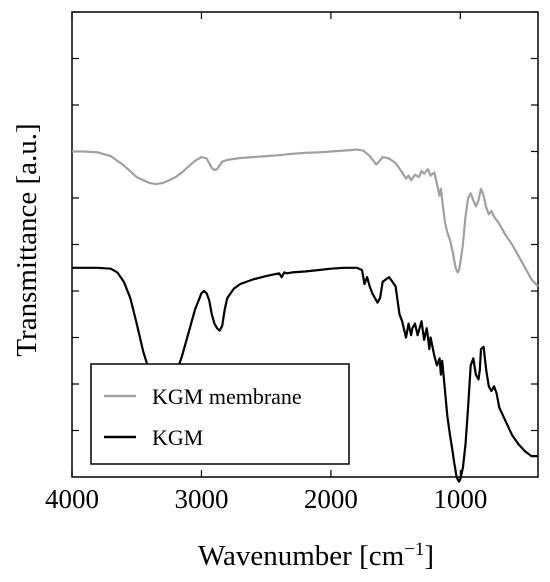 This screenshot has height=582, width=550. What do you see at coordinates (460, 499) in the screenshot?
I see `x-tick-label-1000: 1000` at bounding box center [460, 499].